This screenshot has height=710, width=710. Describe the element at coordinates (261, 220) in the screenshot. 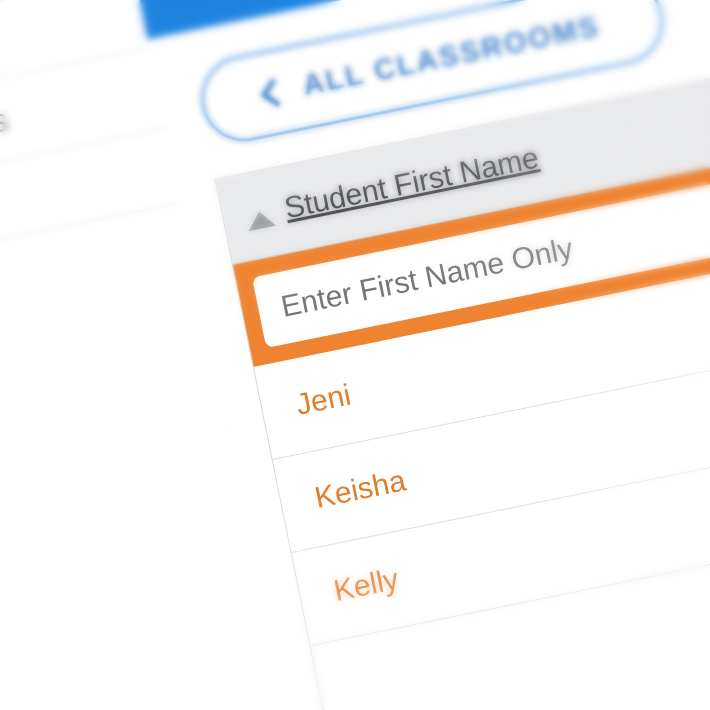

I see `sort-ascending-icon` at that location.